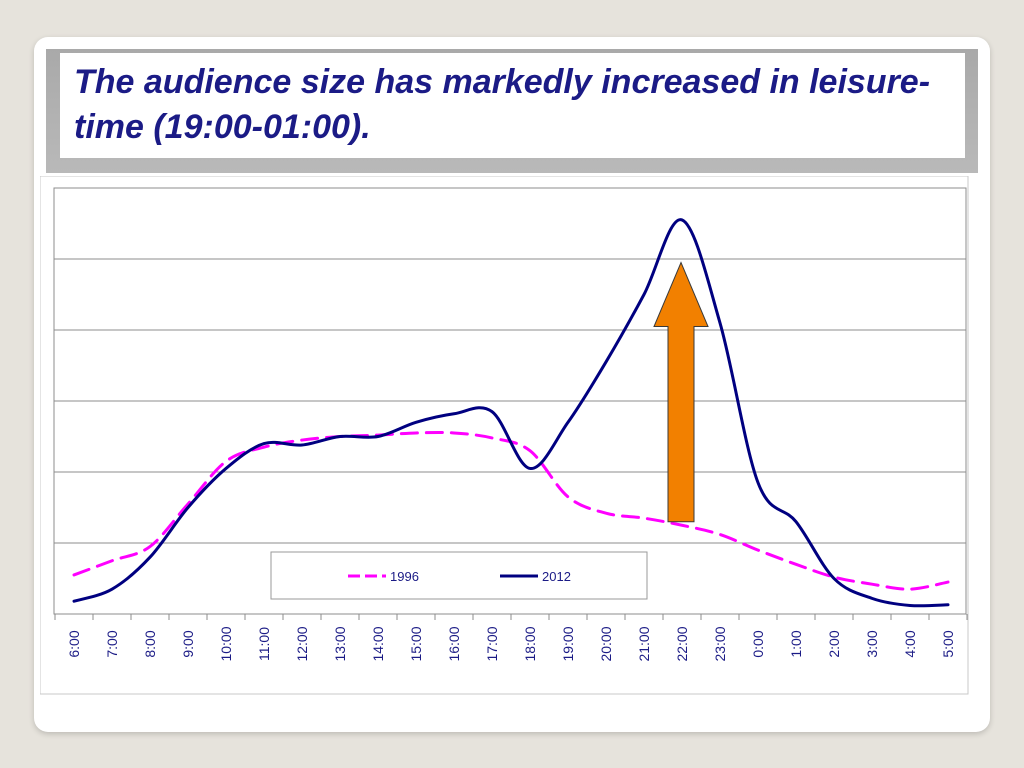 The width and height of the screenshot is (1024, 768). What do you see at coordinates (340, 643) in the screenshot?
I see `x-tick-label: 13:00` at bounding box center [340, 643].